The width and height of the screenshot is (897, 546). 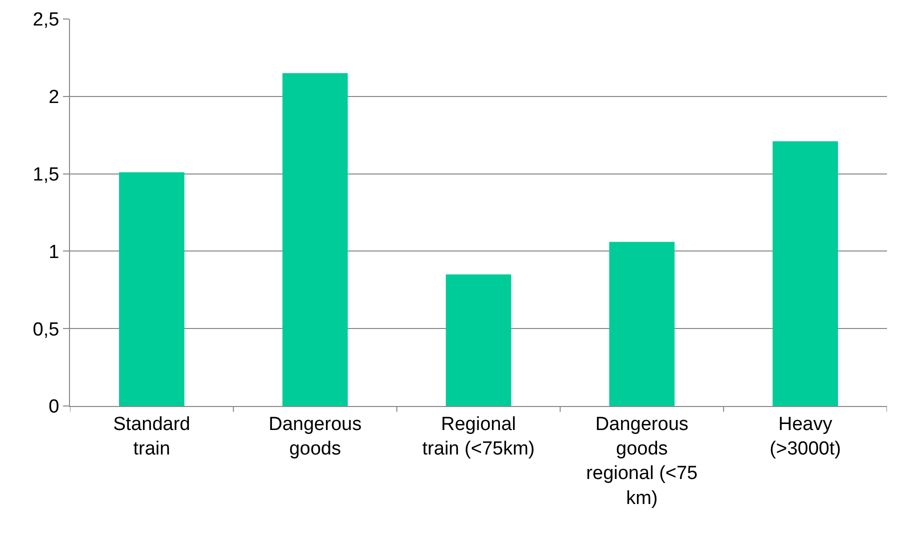 What do you see at coordinates (642, 461) in the screenshot?
I see `x-tick-label: Dangerous goods regional (<75 km)` at bounding box center [642, 461].